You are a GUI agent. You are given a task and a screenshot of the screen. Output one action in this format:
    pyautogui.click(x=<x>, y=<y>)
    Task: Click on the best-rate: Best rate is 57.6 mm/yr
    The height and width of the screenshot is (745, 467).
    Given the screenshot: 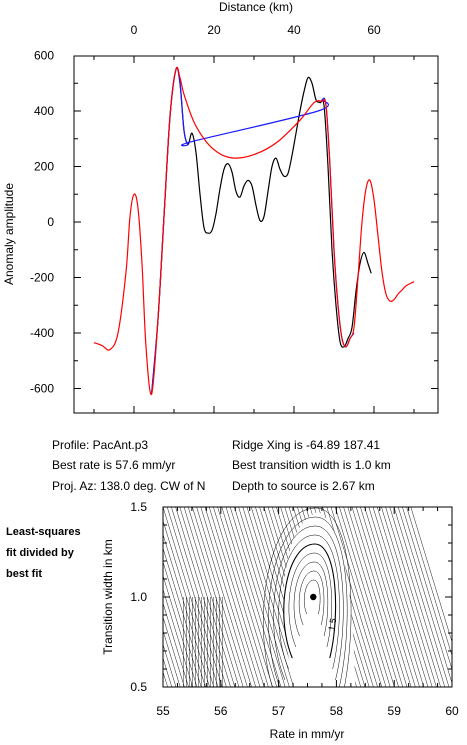 What is the action you would take?
    pyautogui.click(x=113, y=465)
    